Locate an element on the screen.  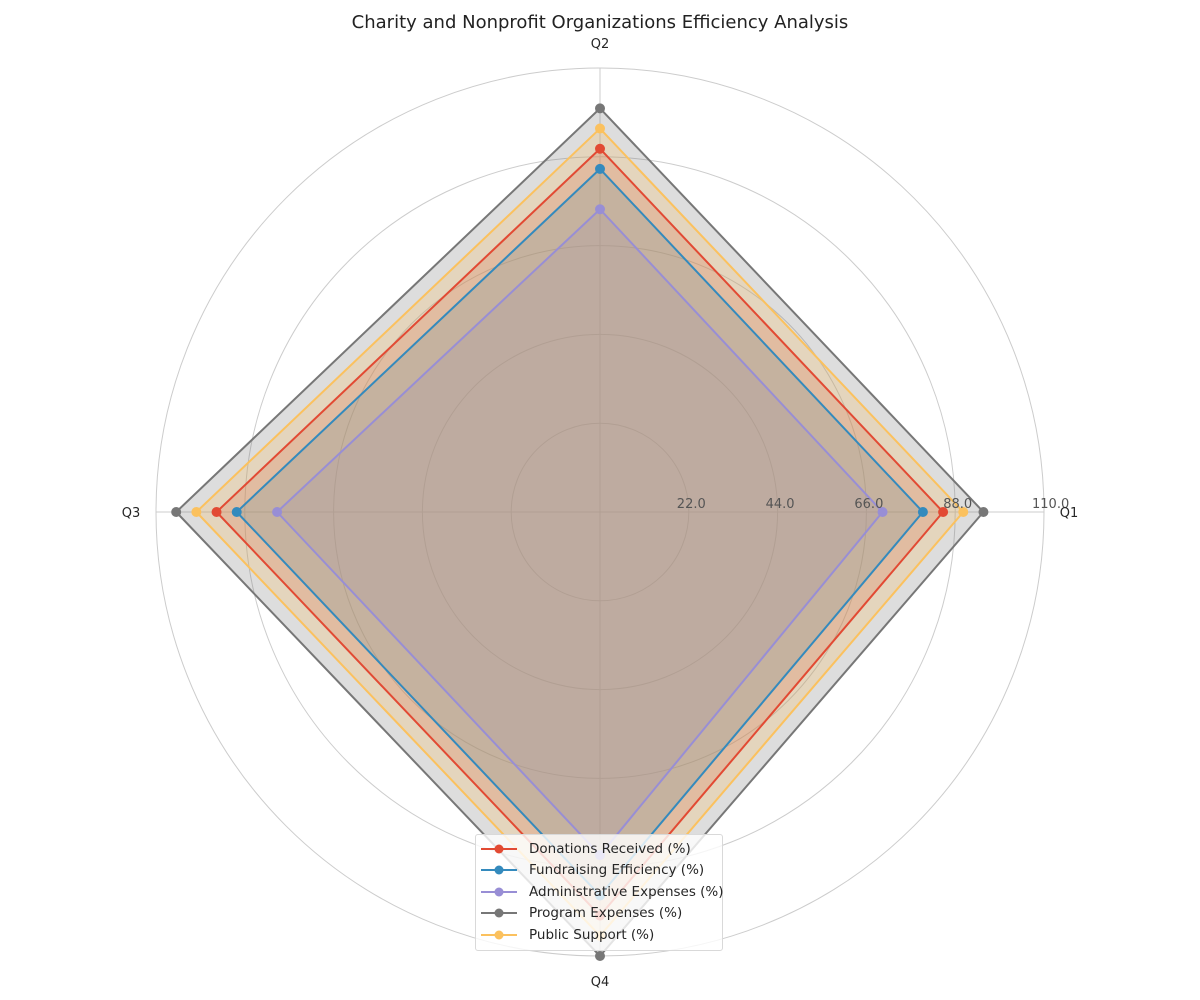
legend-item: Fundraising Efficiency (%) is located at coordinates (599, 871).